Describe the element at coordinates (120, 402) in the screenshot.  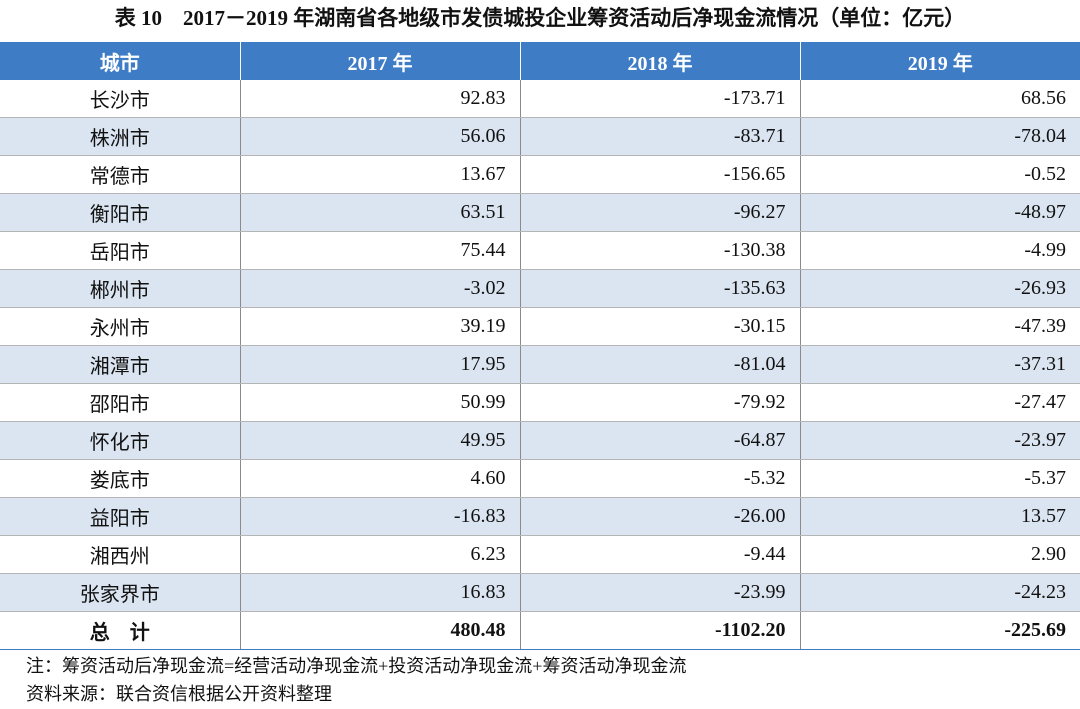
I see `city-cell: 邵阳市` at that location.